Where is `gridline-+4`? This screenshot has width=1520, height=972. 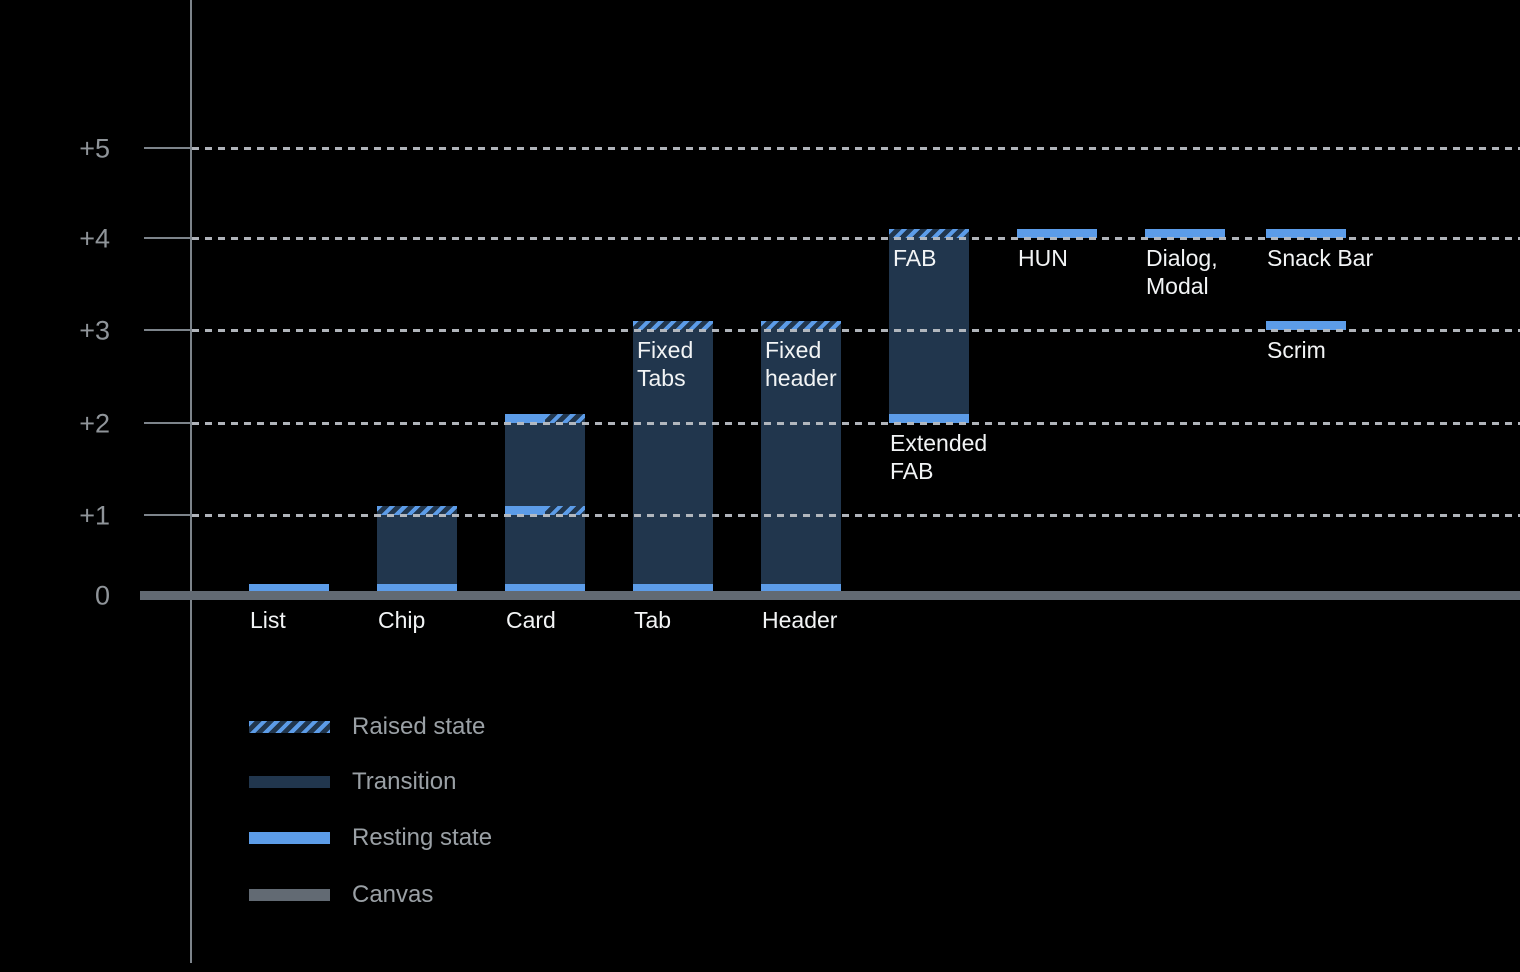
gridline-+4 is located at coordinates (856, 238).